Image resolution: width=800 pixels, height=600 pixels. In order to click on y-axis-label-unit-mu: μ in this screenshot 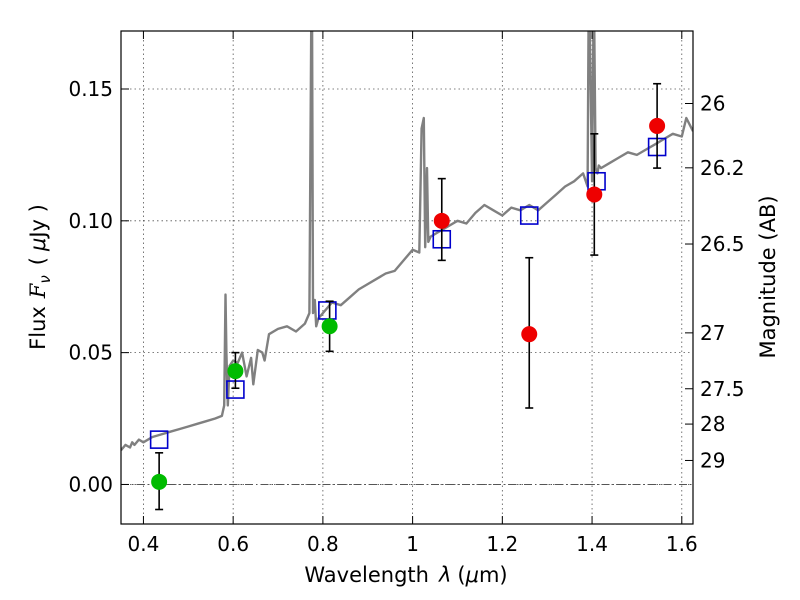, I will do `click(38, 245)`.